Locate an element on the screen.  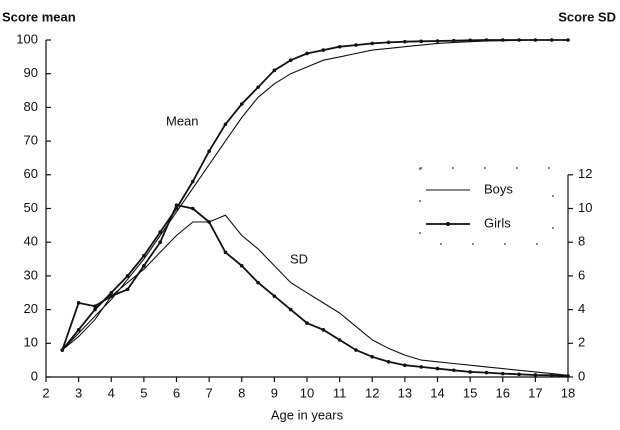
y2-axis-label: Score SD is located at coordinates (587, 16).